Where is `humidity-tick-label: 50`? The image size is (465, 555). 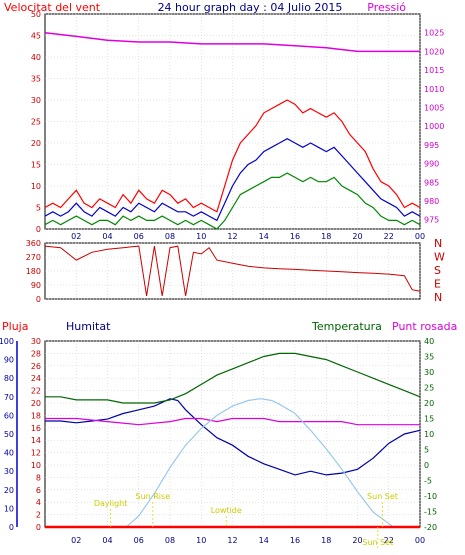
humidity-tick-label: 50 is located at coordinates (9, 434).